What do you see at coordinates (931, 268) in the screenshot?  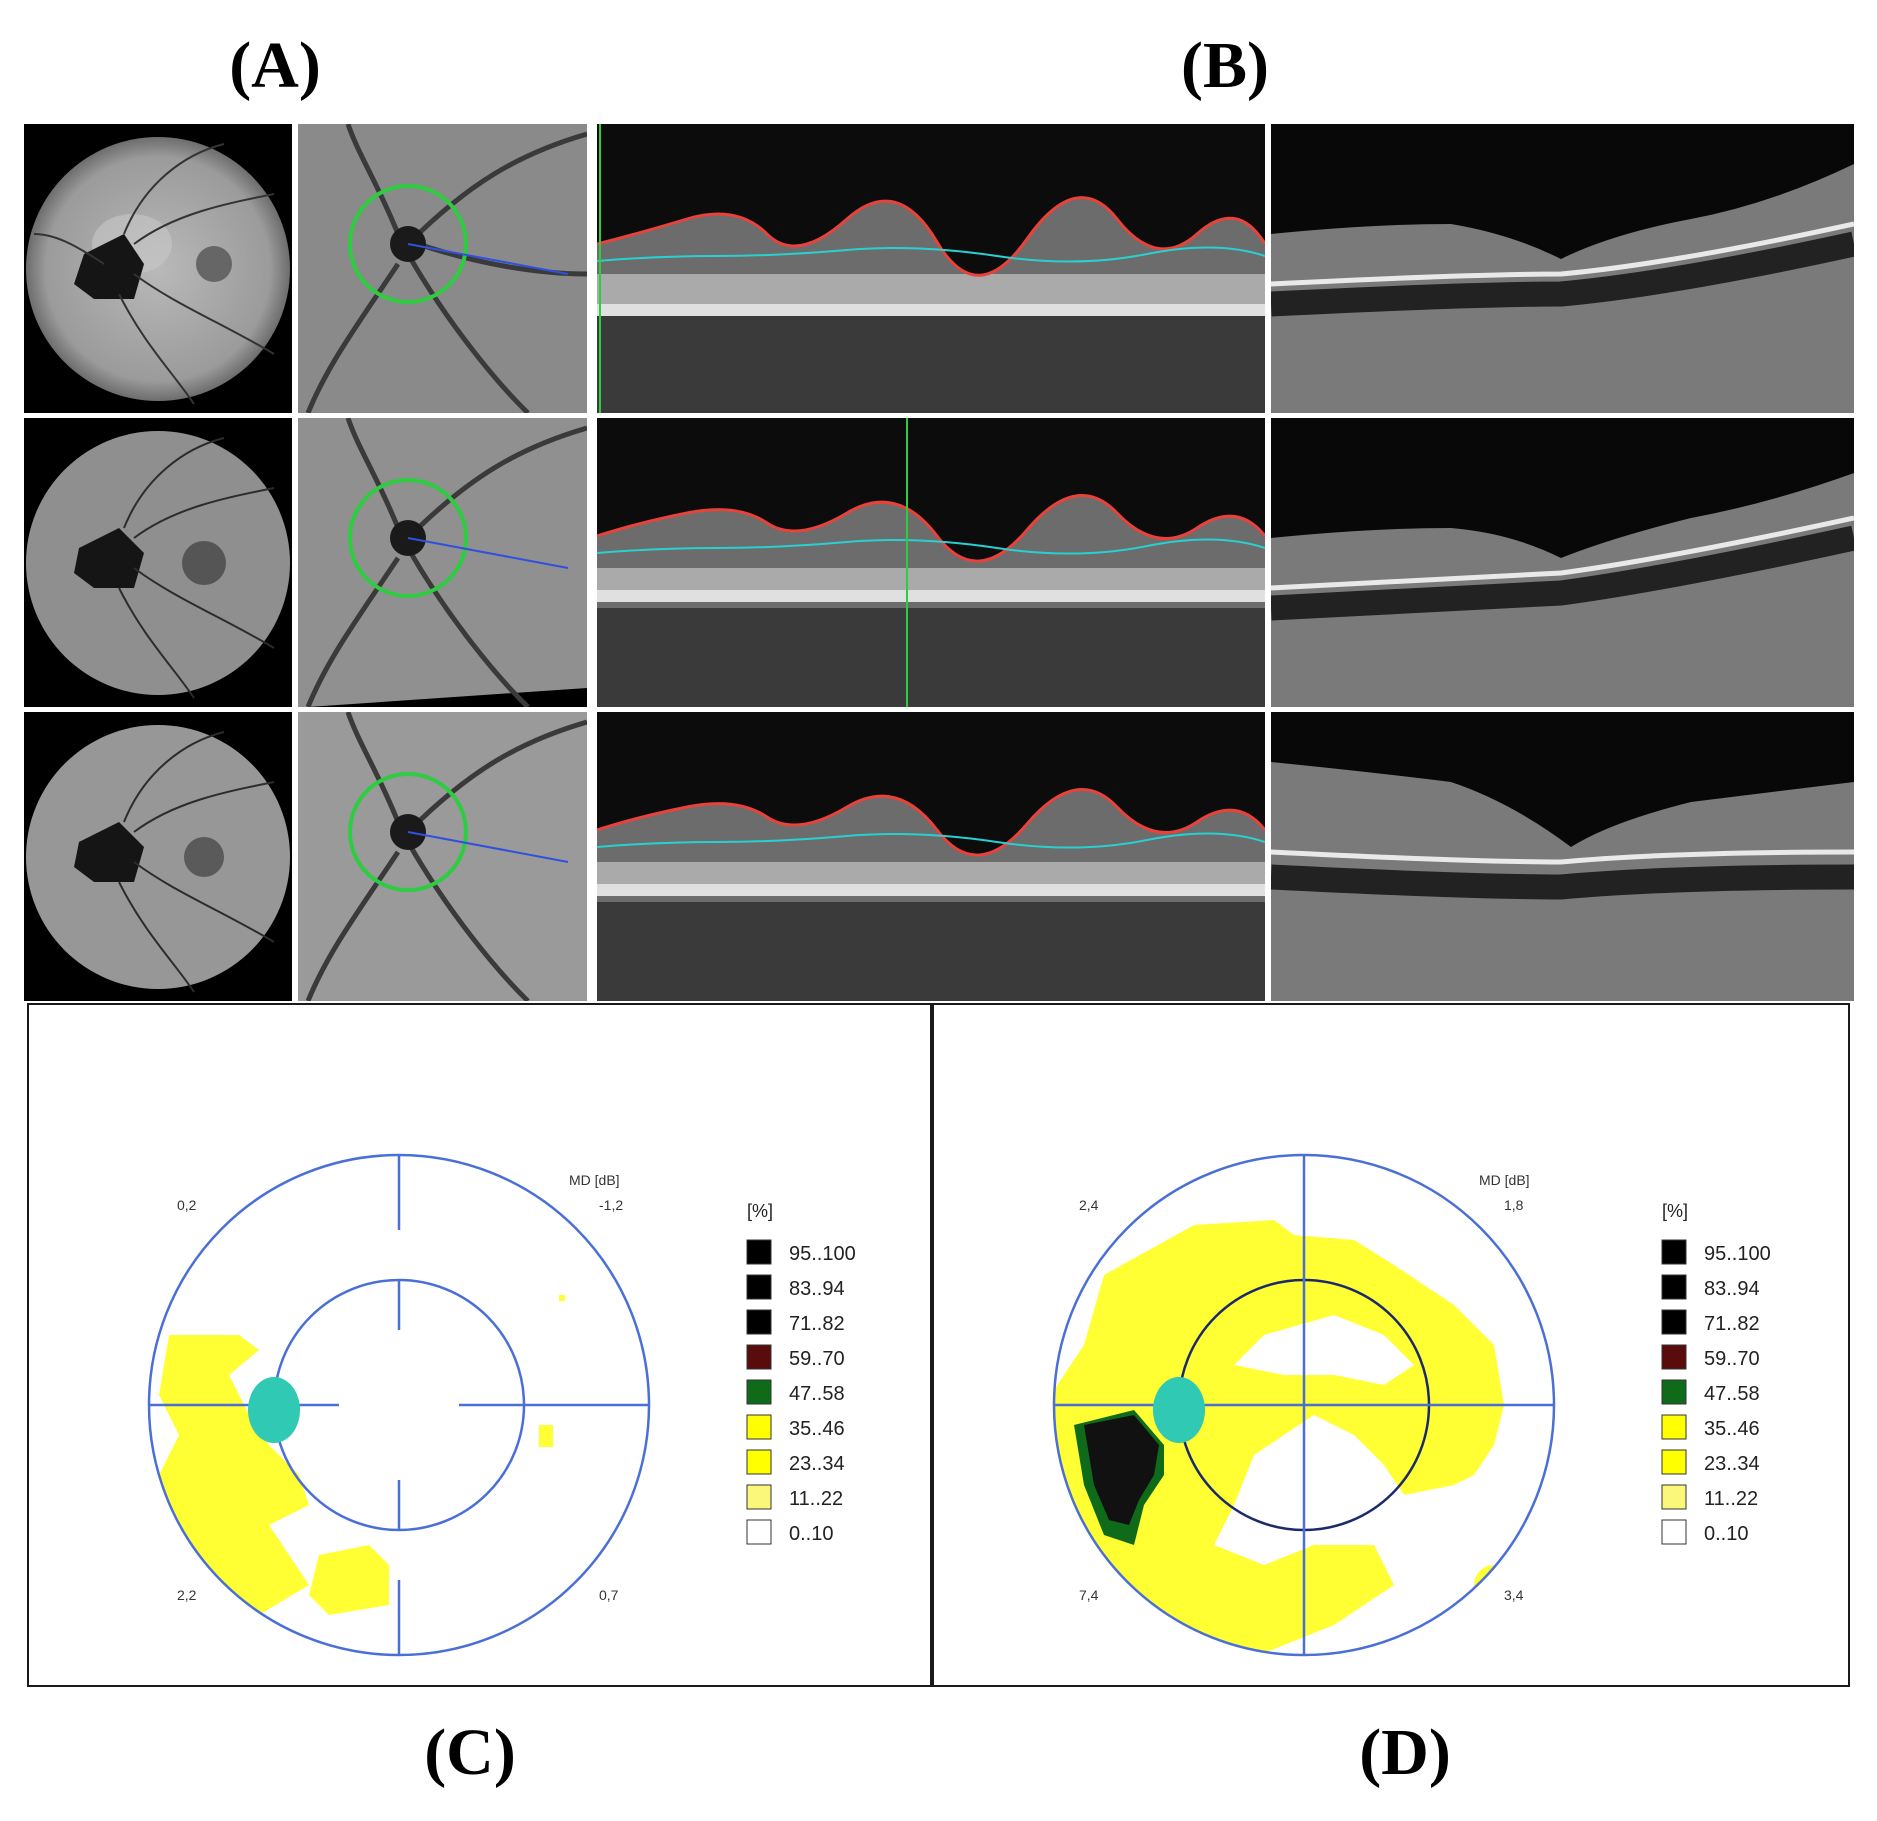 I see `oct-circumpapillary-scan-row1` at bounding box center [931, 268].